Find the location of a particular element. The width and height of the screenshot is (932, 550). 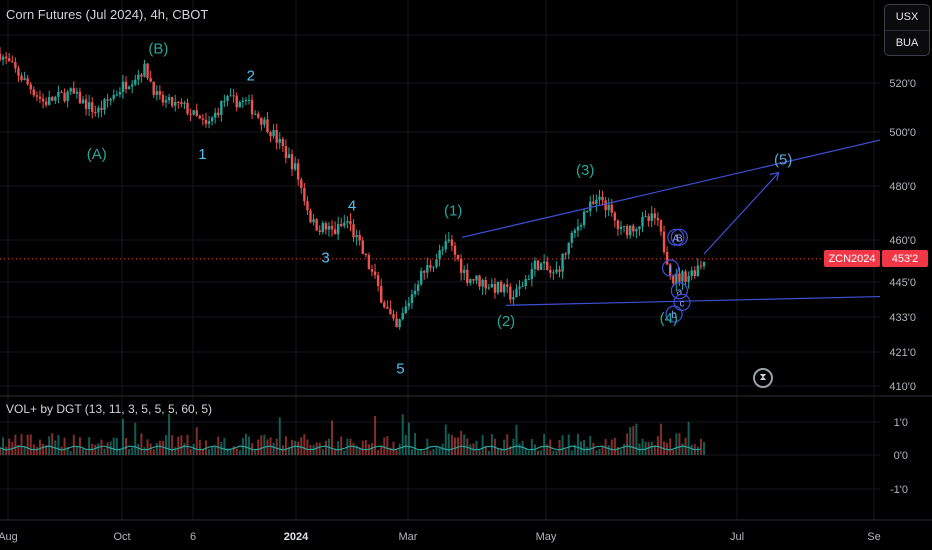

symbol-tag-background is located at coordinates (852, 258).